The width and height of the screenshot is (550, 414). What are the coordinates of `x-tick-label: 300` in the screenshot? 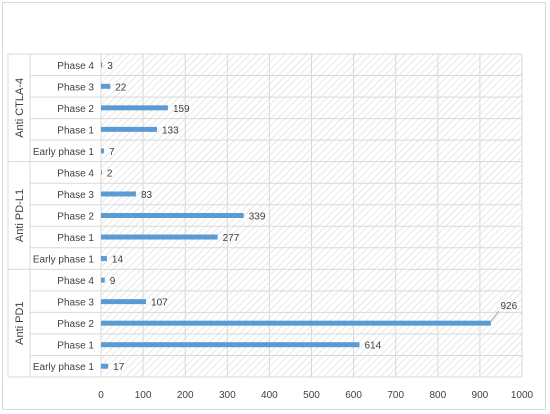 It's located at (227, 395).